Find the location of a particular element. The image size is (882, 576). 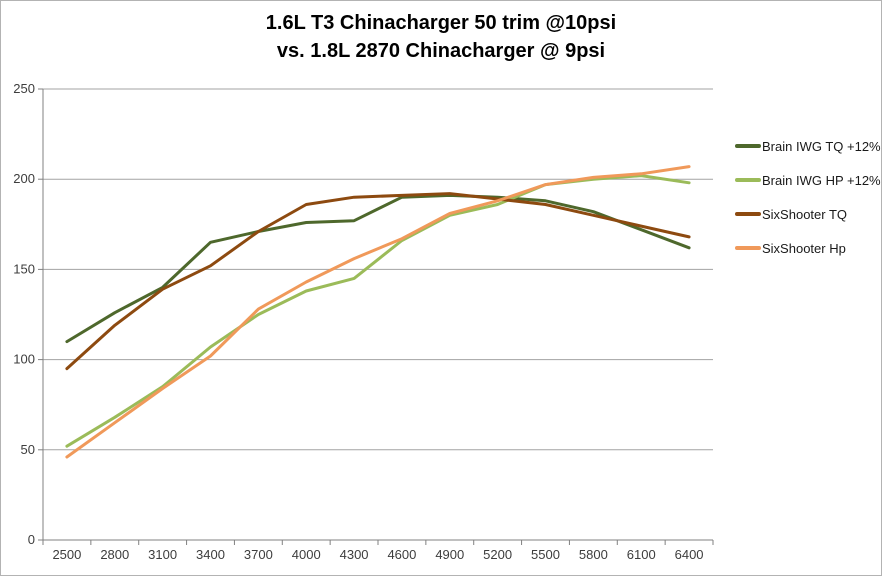

svg-text: 200 is located at coordinates (24, 178).